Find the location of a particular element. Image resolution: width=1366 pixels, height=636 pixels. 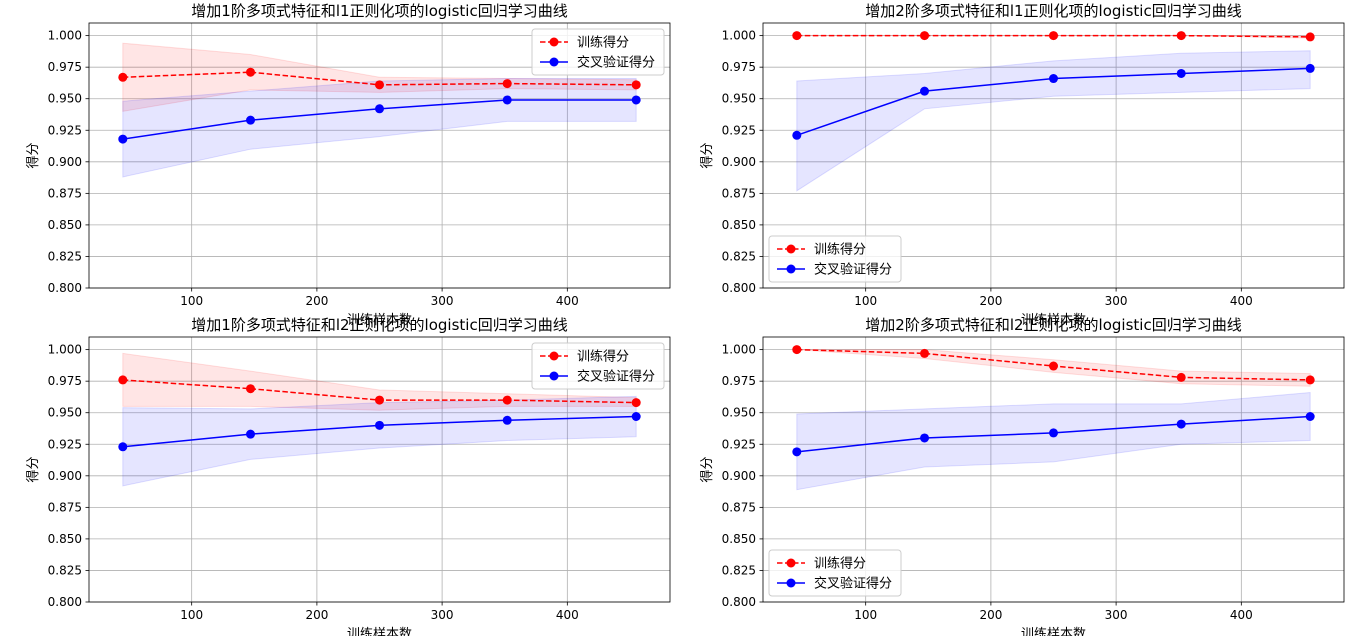

x-tick-label: 200 is located at coordinates (990, 615).